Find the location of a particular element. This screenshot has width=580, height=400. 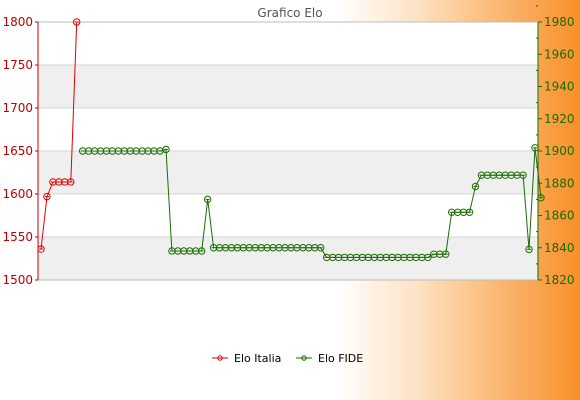

left-tick-label: 1800 is located at coordinates (17, 22).